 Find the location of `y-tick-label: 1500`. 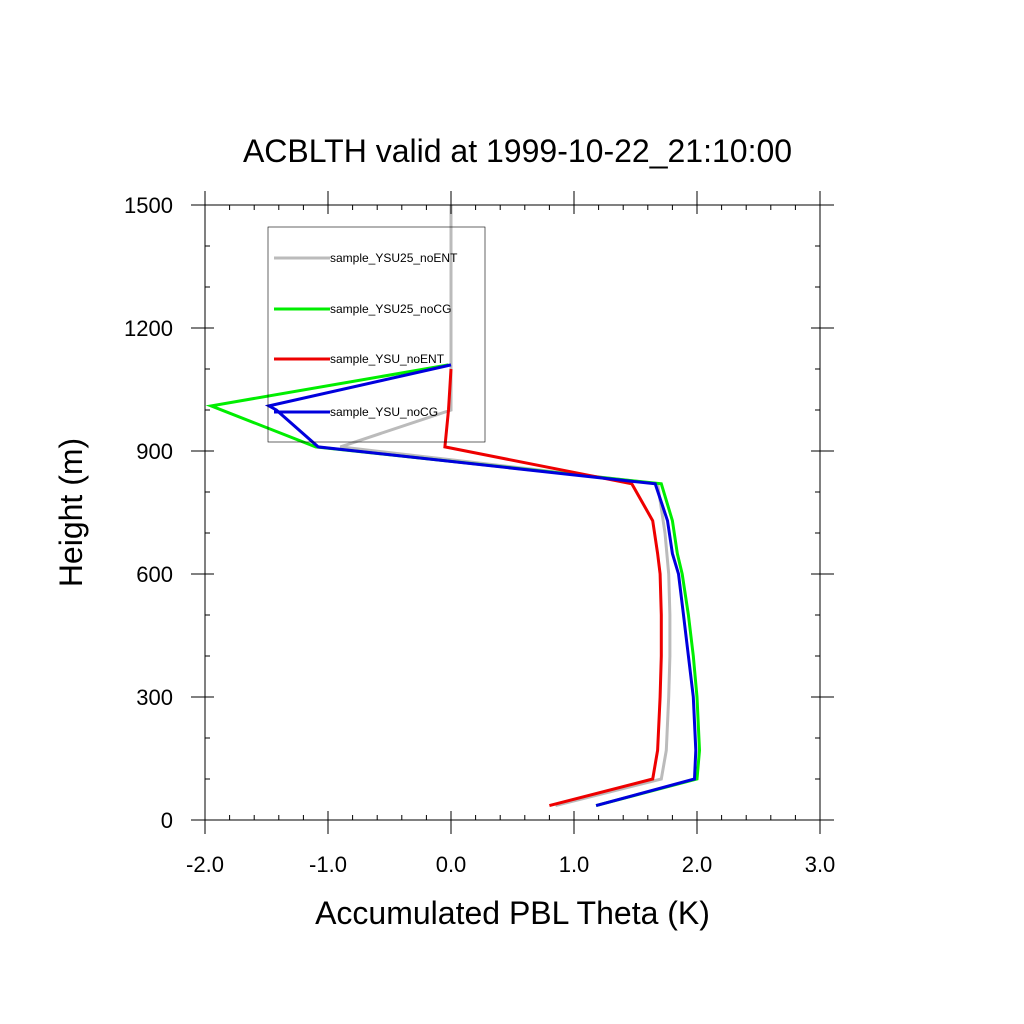

y-tick-label: 1500 is located at coordinates (148, 205).